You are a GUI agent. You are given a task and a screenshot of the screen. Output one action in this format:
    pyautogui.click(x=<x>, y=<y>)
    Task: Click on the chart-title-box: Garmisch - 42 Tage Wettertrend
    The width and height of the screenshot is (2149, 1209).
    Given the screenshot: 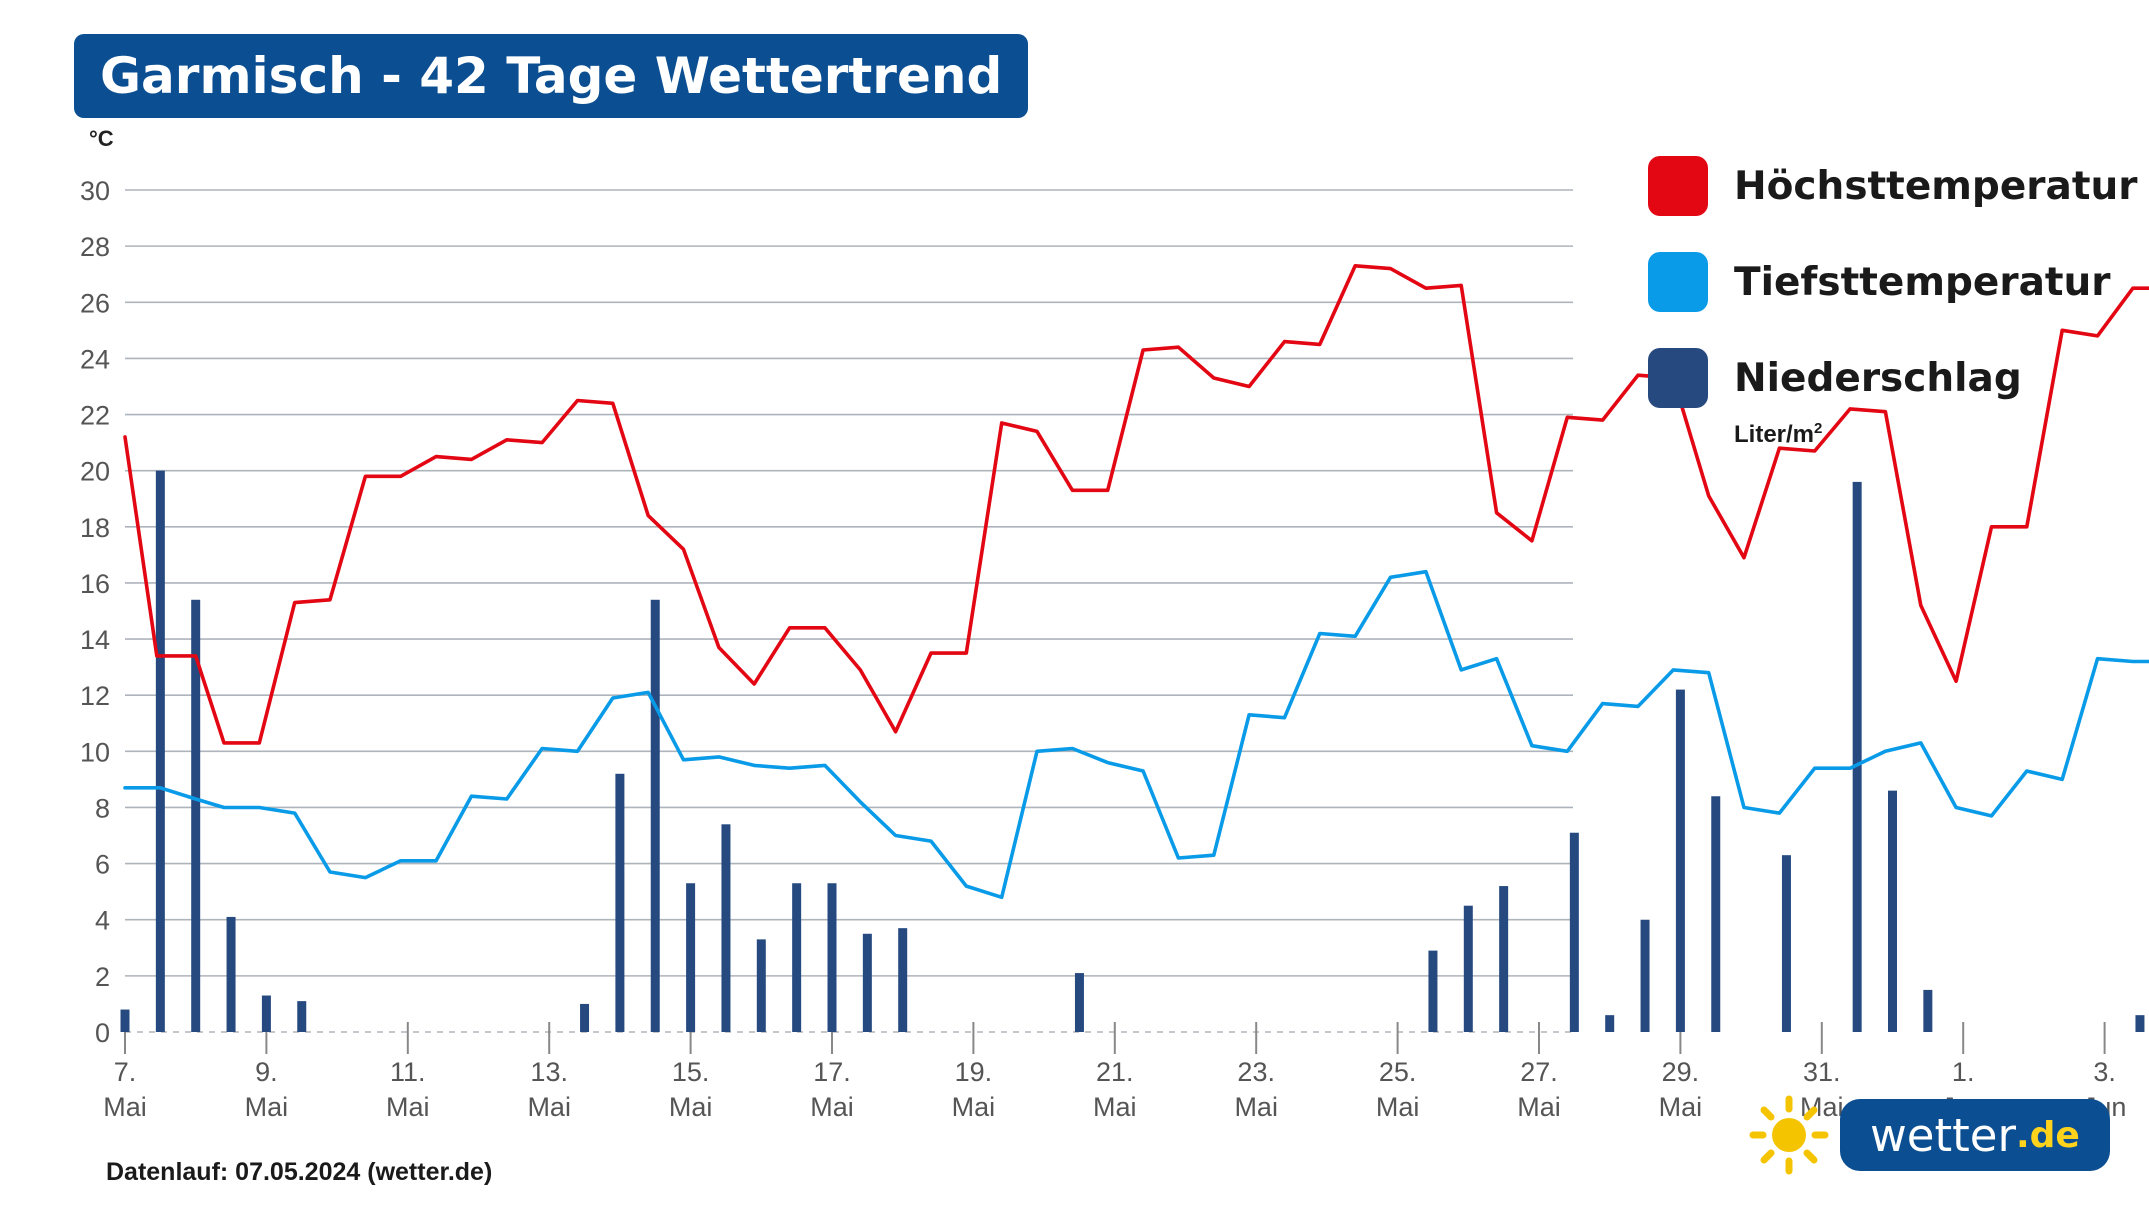 What is the action you would take?
    pyautogui.click(x=551, y=76)
    